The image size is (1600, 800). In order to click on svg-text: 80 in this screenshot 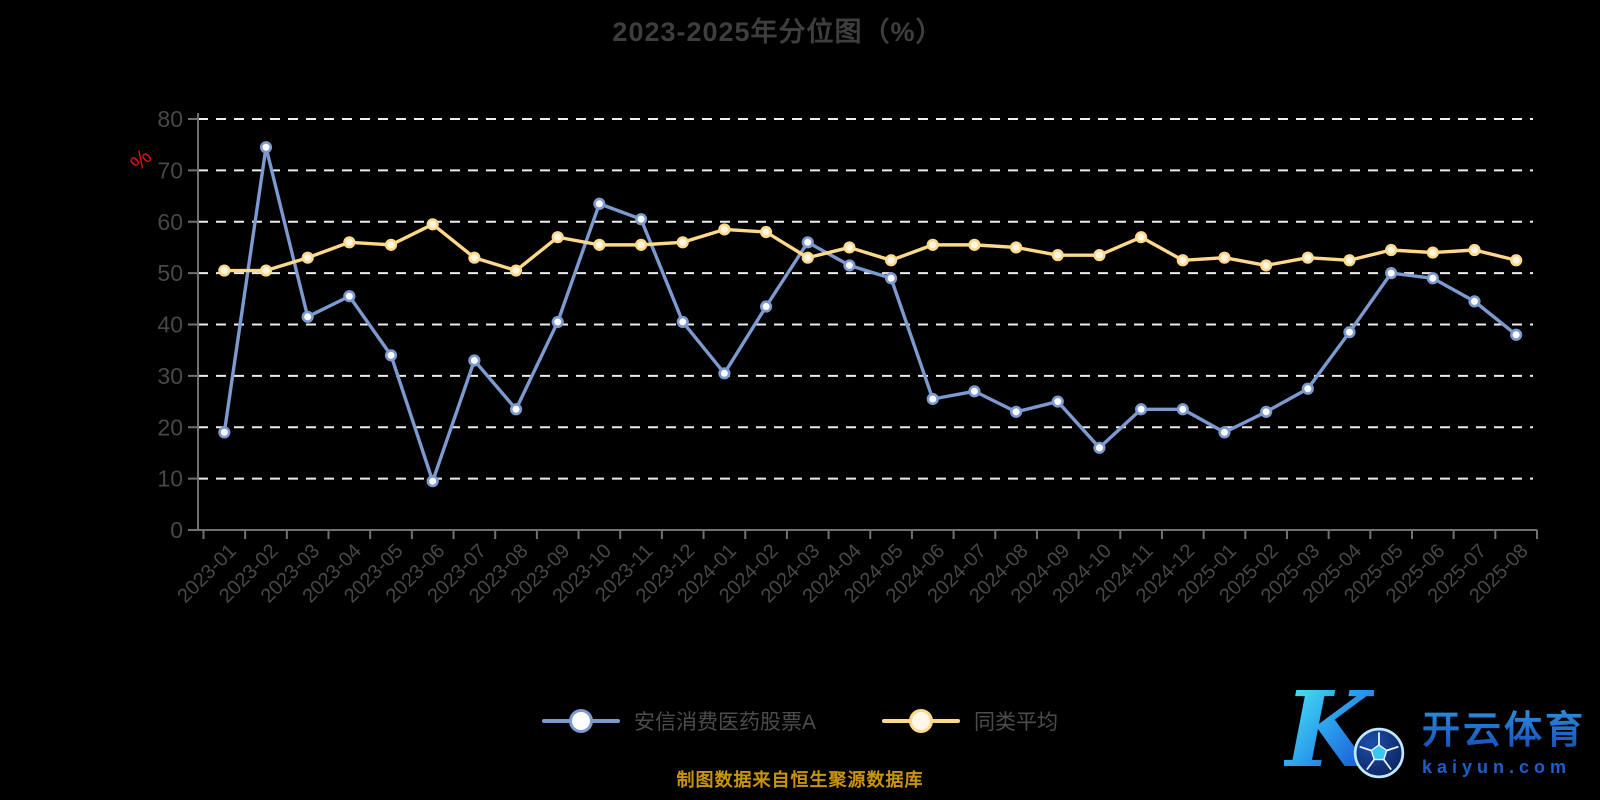, I will do `click(170, 119)`.